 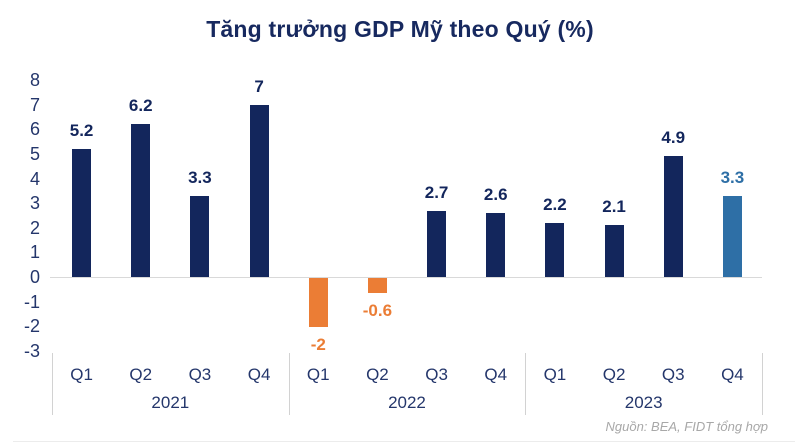 I want to click on bar-2022-q3, so click(x=437, y=243).